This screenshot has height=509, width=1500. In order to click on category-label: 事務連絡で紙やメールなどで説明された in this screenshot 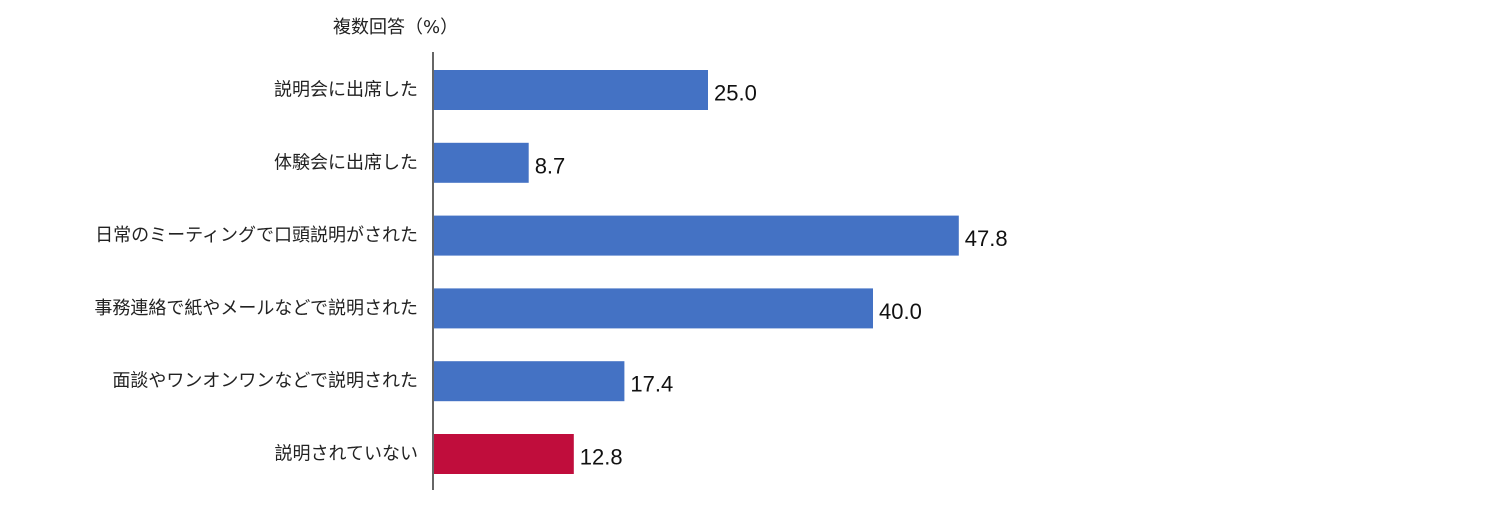, I will do `click(256, 308)`.